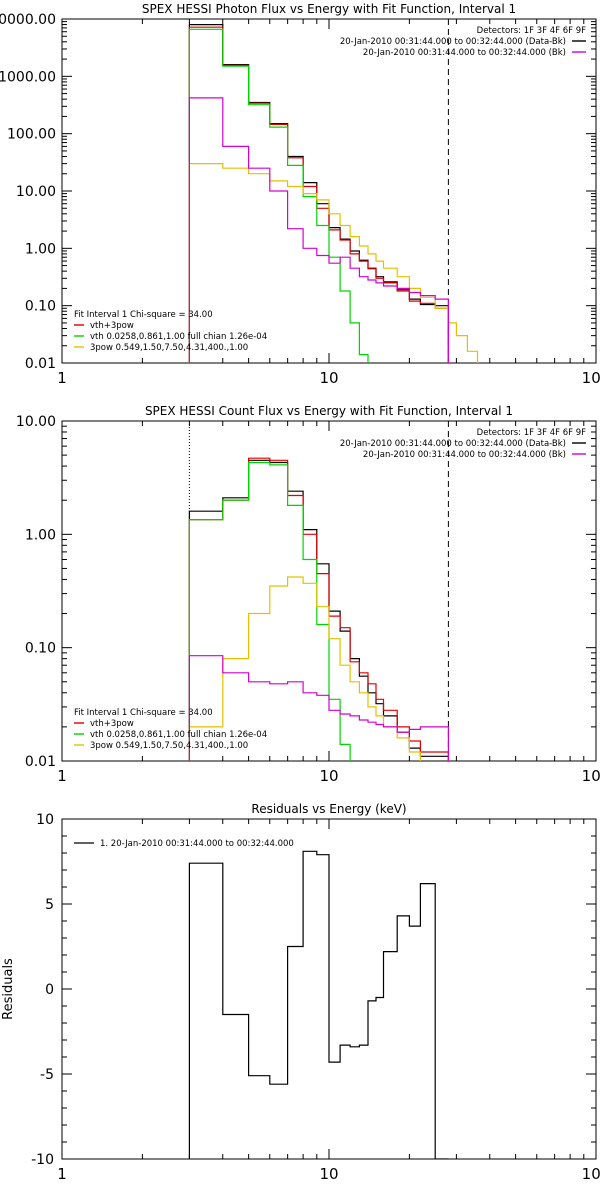 The width and height of the screenshot is (600, 1200). I want to click on y-tick-label: -10, so click(42, 1160).